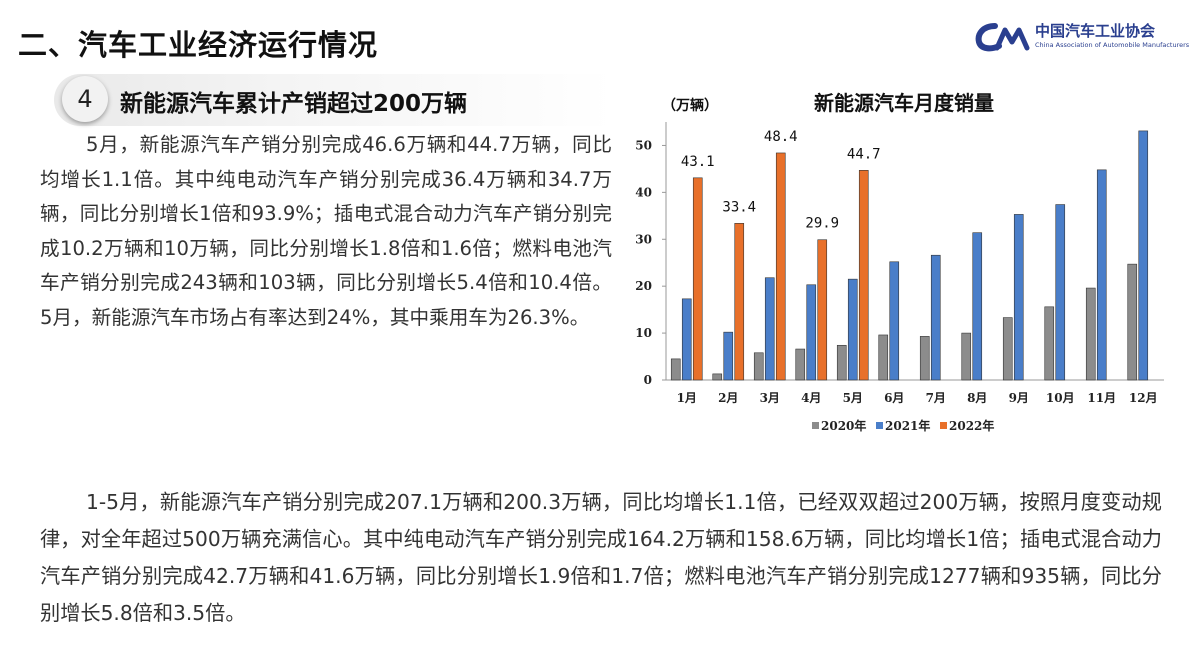 The height and width of the screenshot is (671, 1200). I want to click on logo-chinese-name: 中国汽车工业协会, so click(1095, 31).